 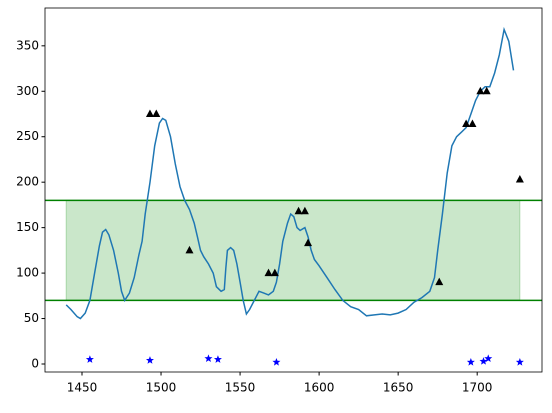 I want to click on x-tick-label: 1500, so click(x=161, y=388).